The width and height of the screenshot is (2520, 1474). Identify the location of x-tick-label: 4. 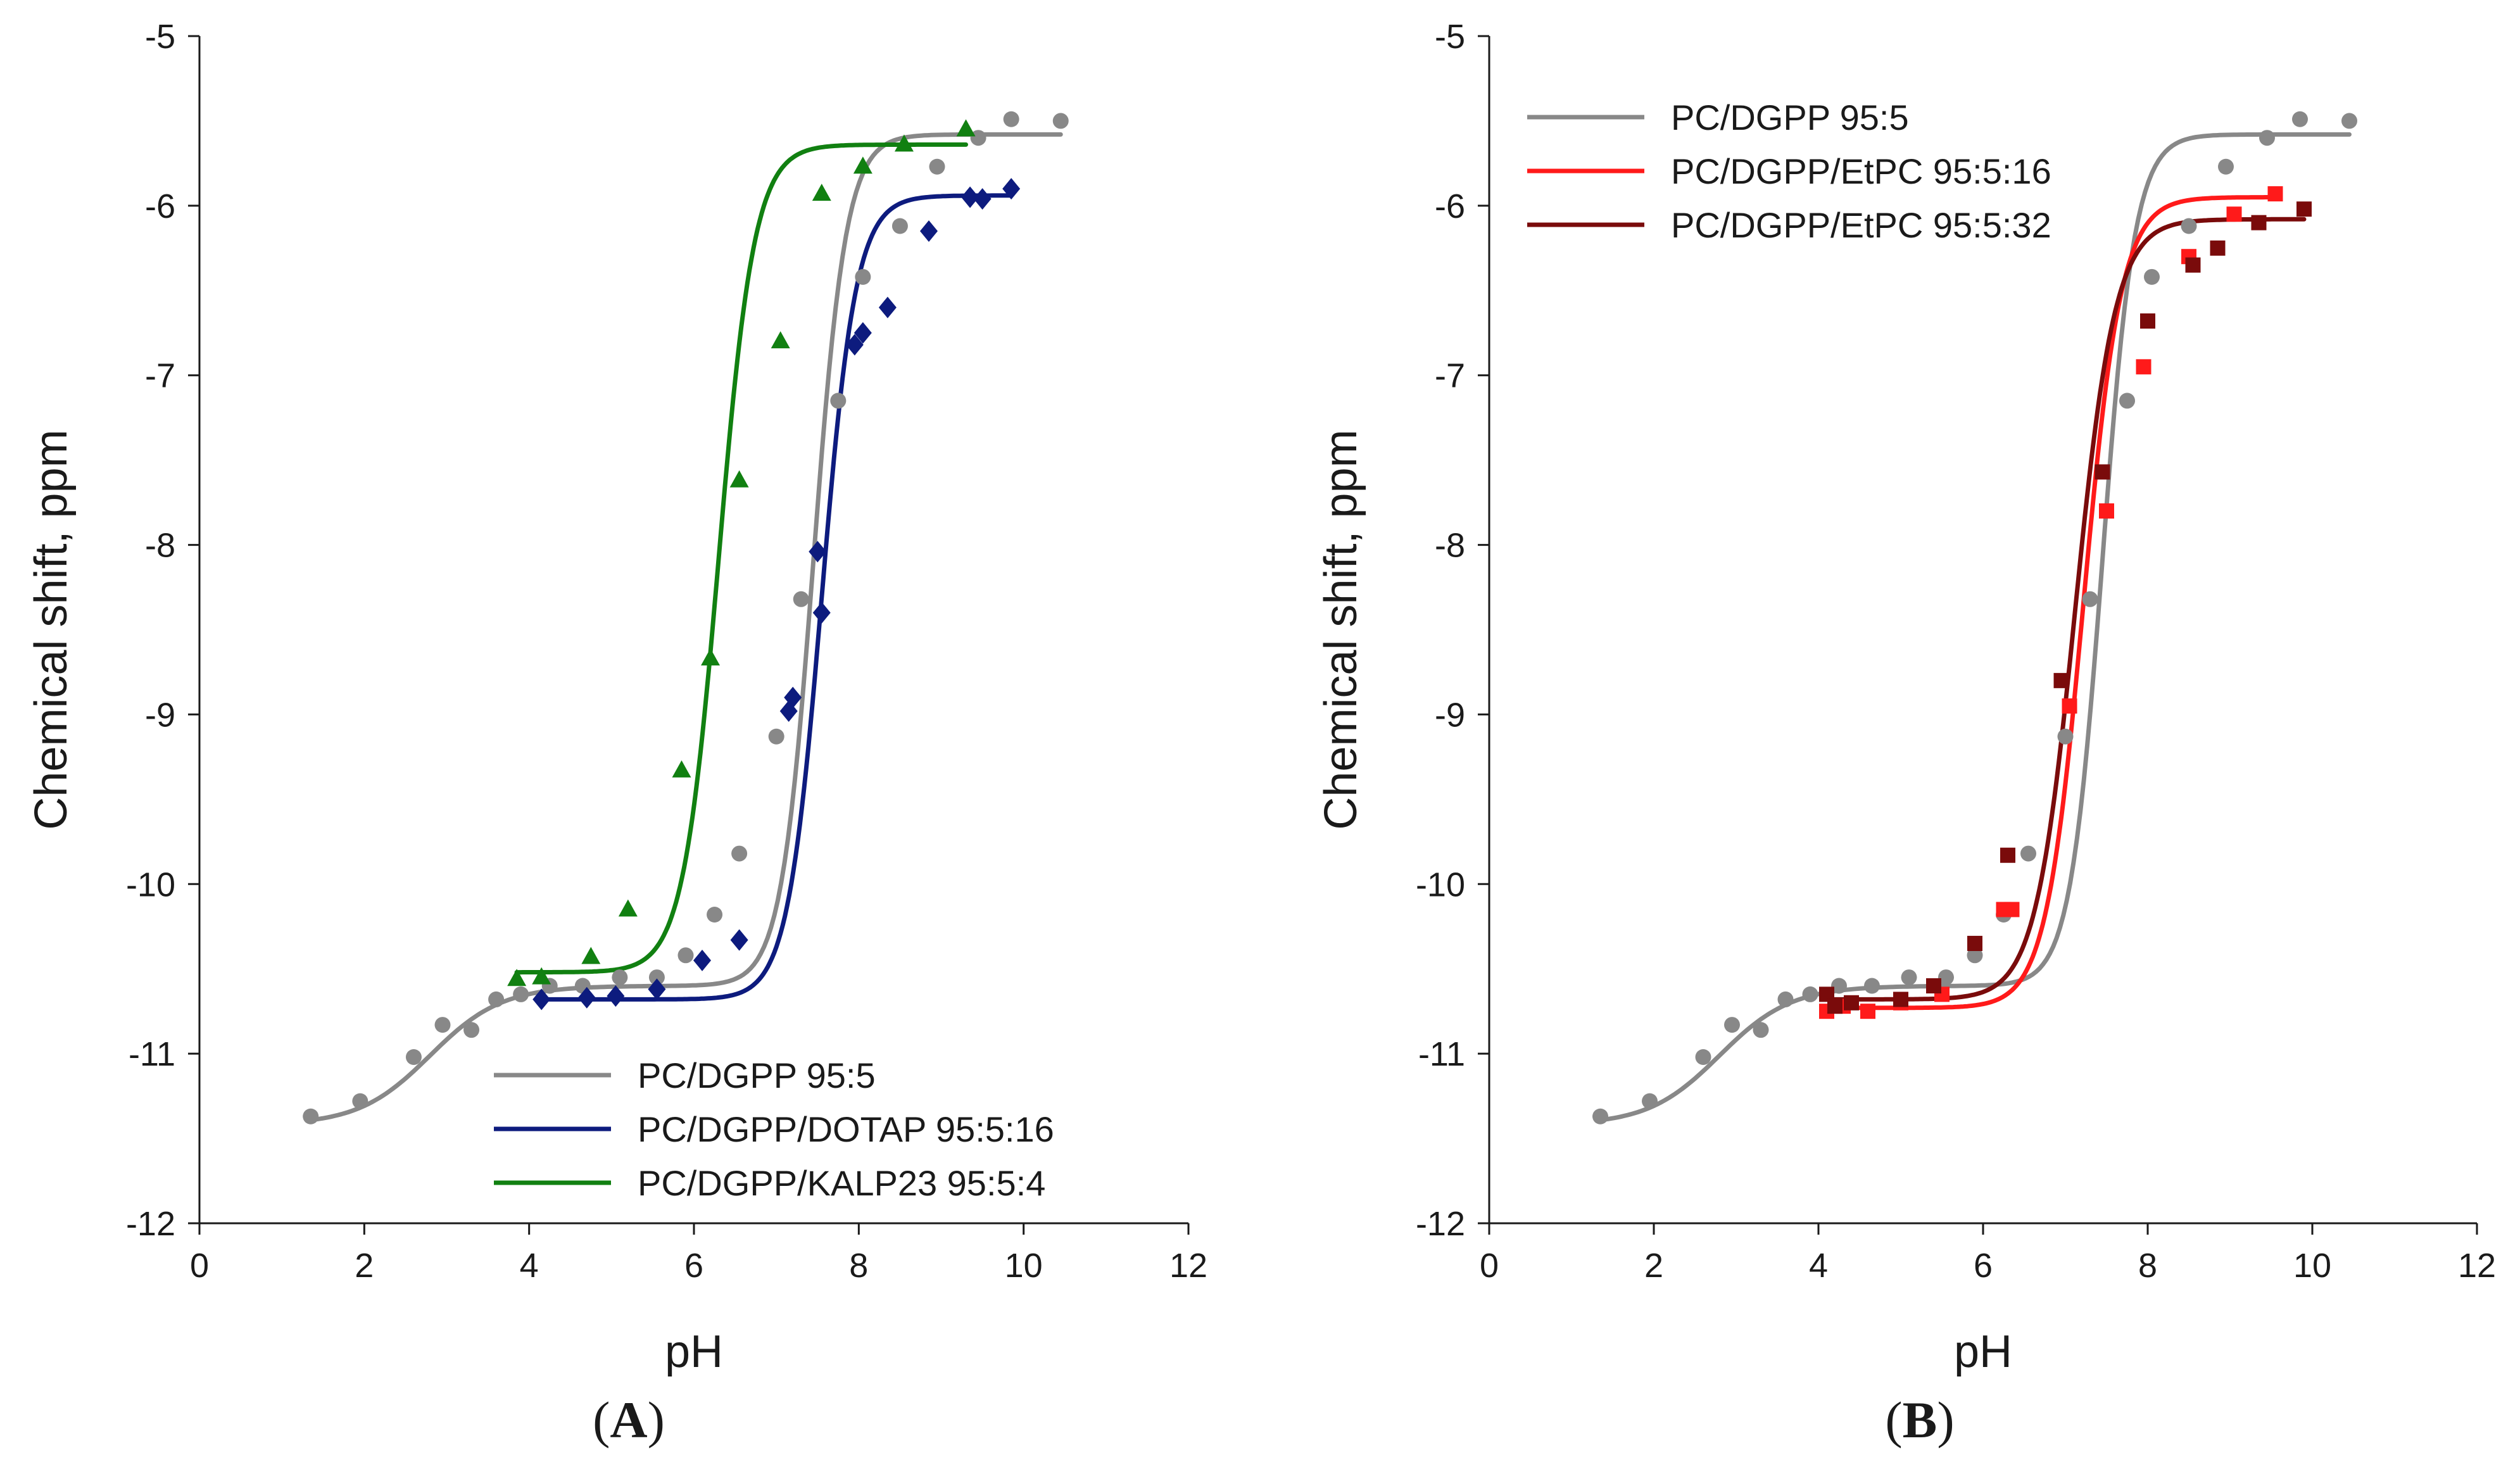
(1818, 1266).